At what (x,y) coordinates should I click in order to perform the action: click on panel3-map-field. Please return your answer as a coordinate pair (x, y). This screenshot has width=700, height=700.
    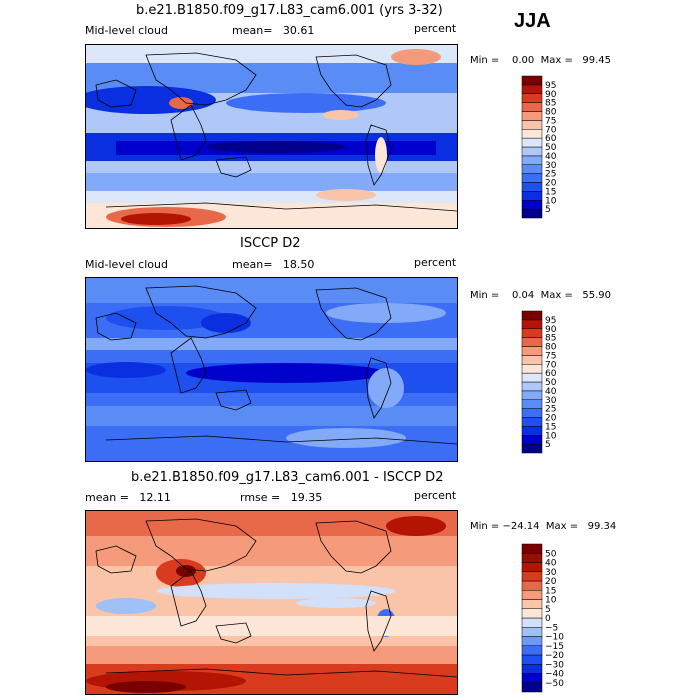
    Looking at the image, I should click on (271, 602).